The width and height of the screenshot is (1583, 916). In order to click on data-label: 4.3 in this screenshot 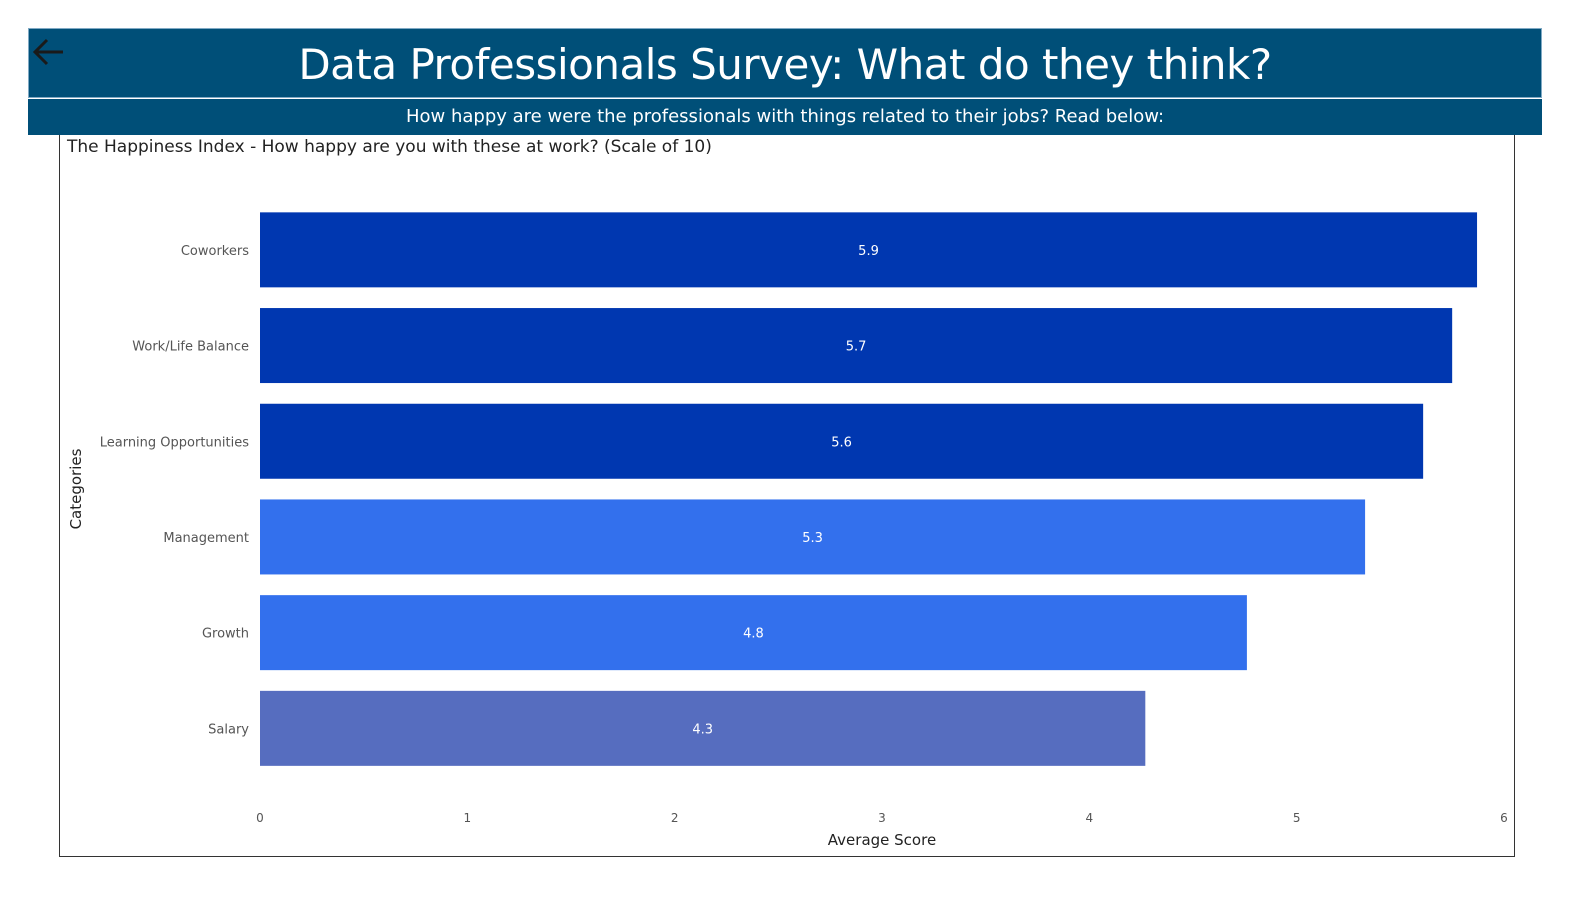, I will do `click(702, 729)`.